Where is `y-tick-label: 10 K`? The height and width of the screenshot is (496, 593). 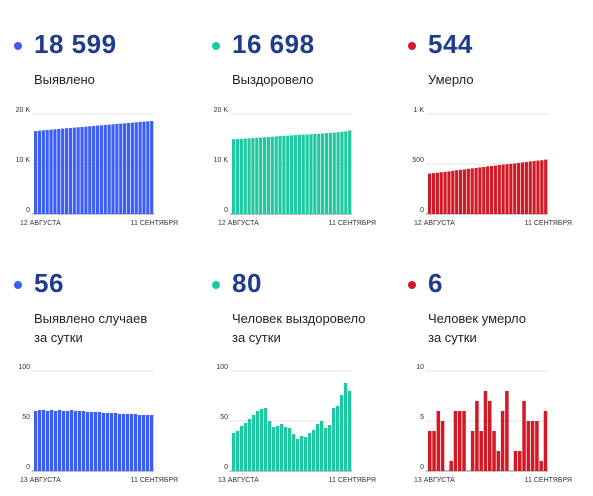 y-tick-label: 10 K is located at coordinates (221, 160).